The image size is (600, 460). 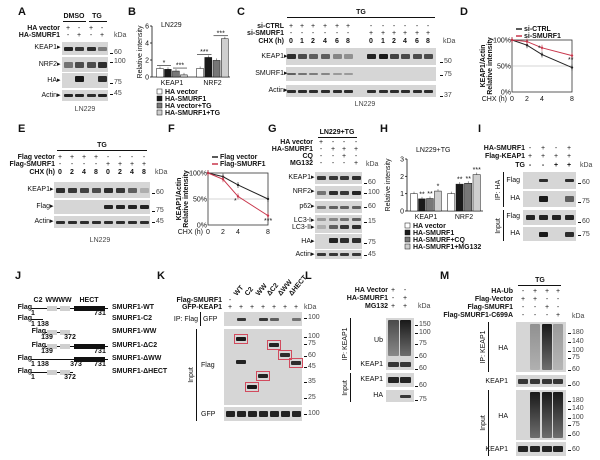 What do you see at coordinates (22, 12) in the screenshot?
I see `panel-label-a: A` at bounding box center [22, 12].